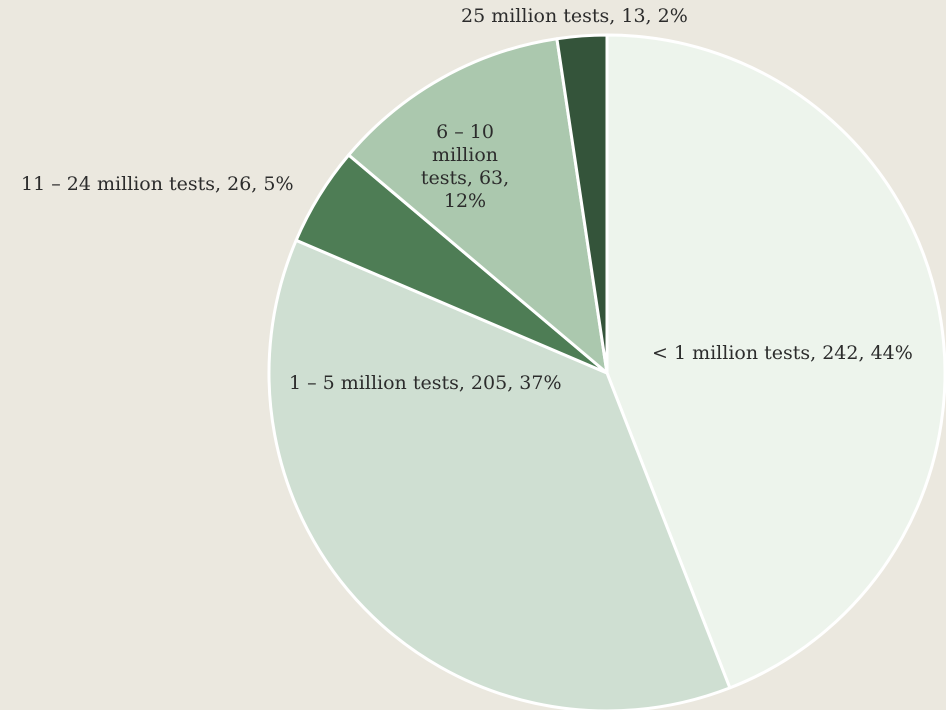  What do you see at coordinates (157, 184) in the screenshot?
I see `slice-label-11-to-24-million: 11 – 24 million tests, 26, 5%` at bounding box center [157, 184].